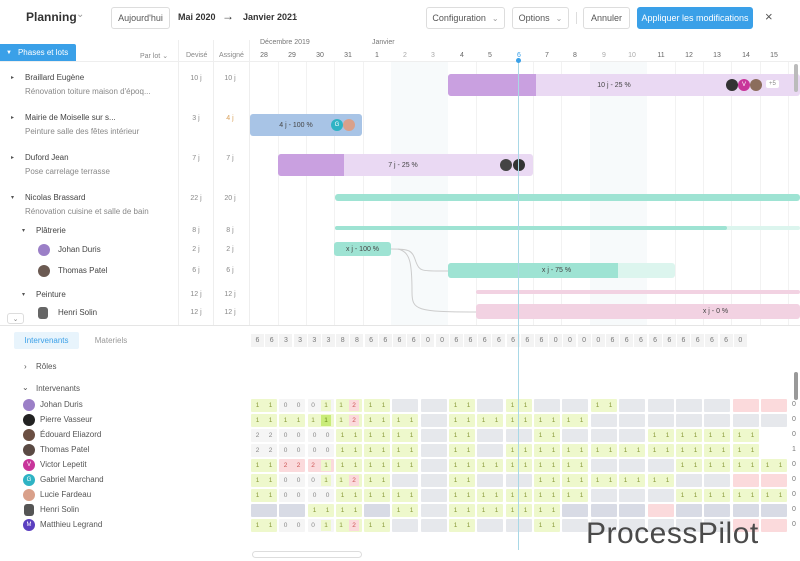 This screenshot has width=800, height=561. What do you see at coordinates (38, 52) in the screenshot?
I see `phases-lots-button: ▼ Phases et lots` at bounding box center [38, 52].